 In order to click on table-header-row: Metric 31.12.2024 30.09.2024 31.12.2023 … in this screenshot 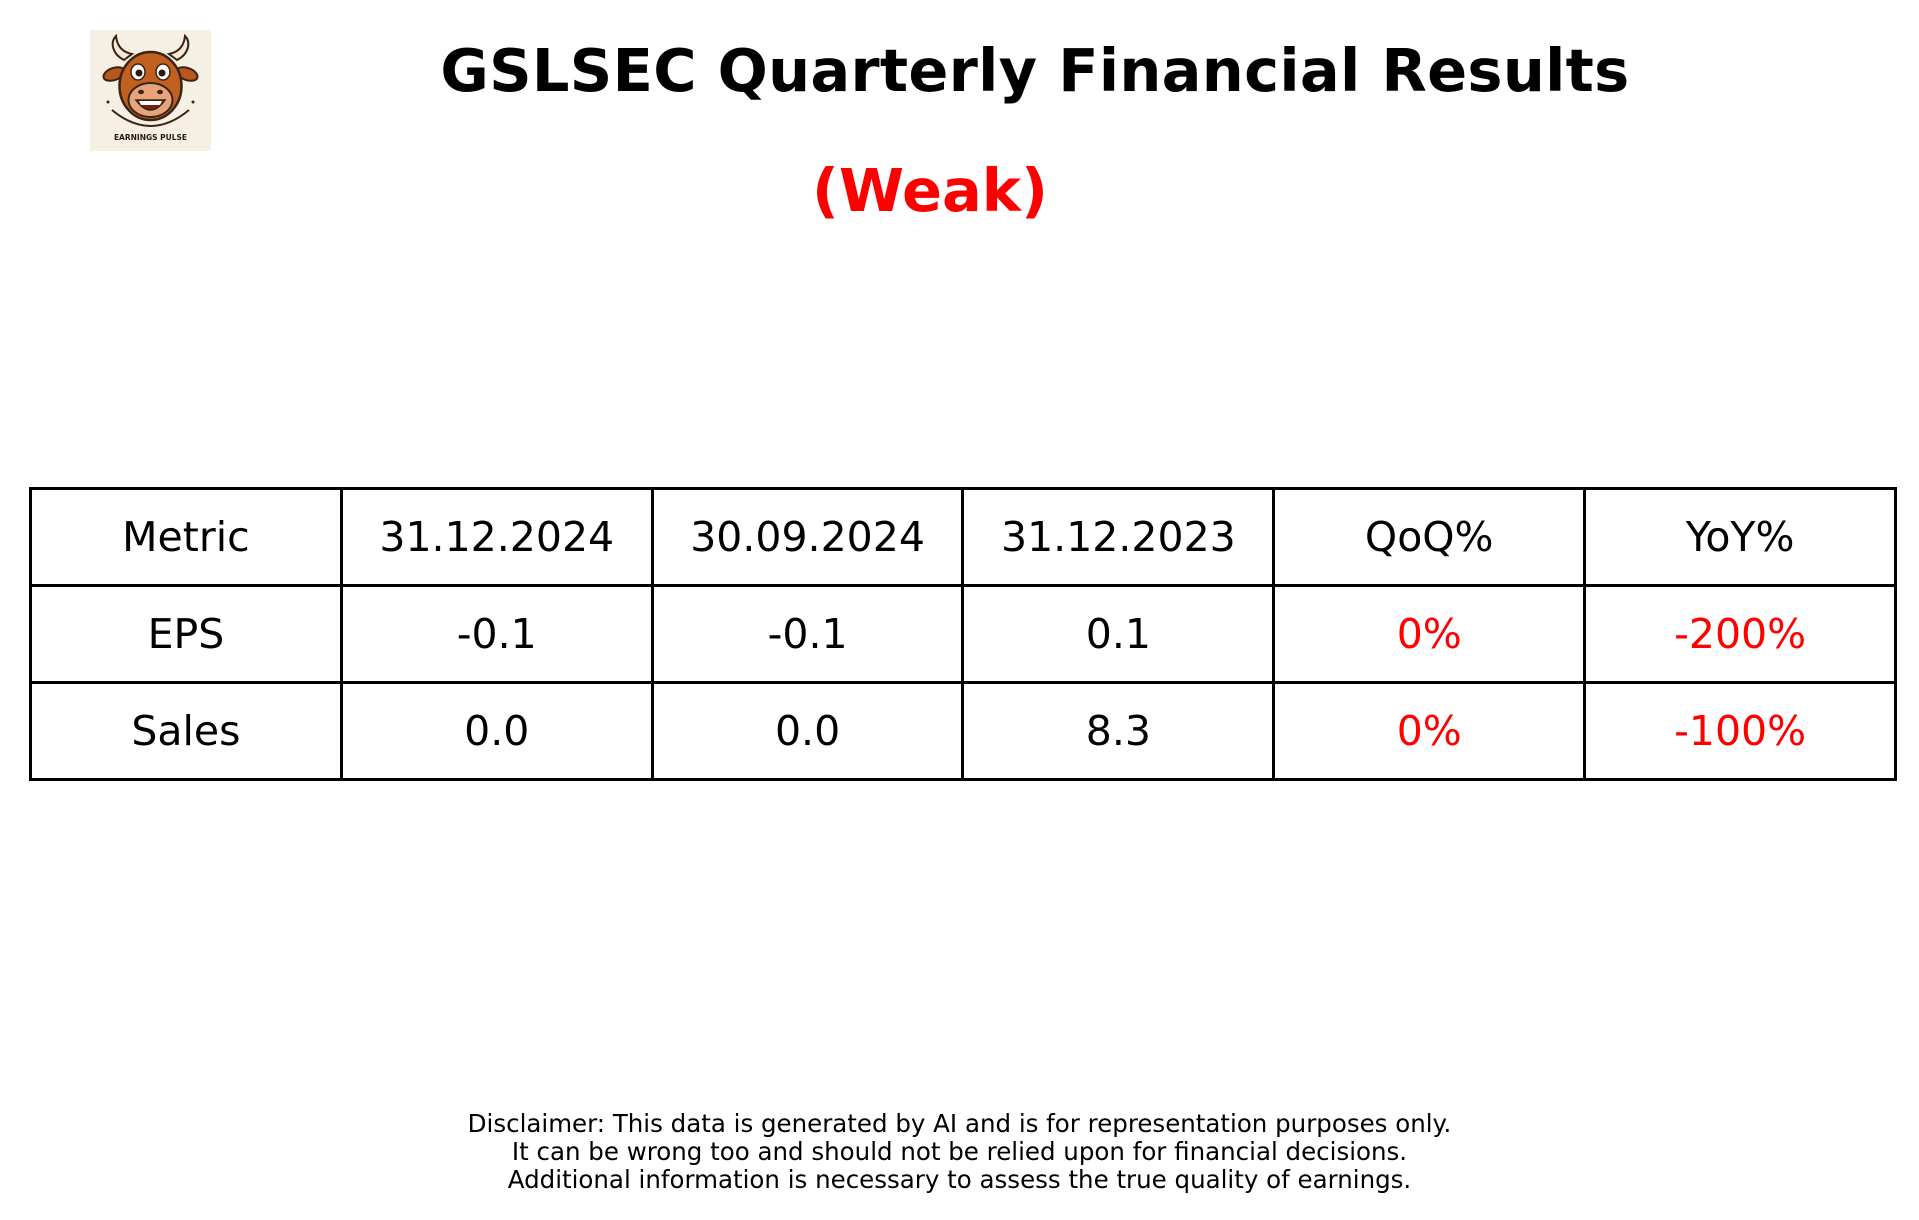, I will do `click(963, 537)`.